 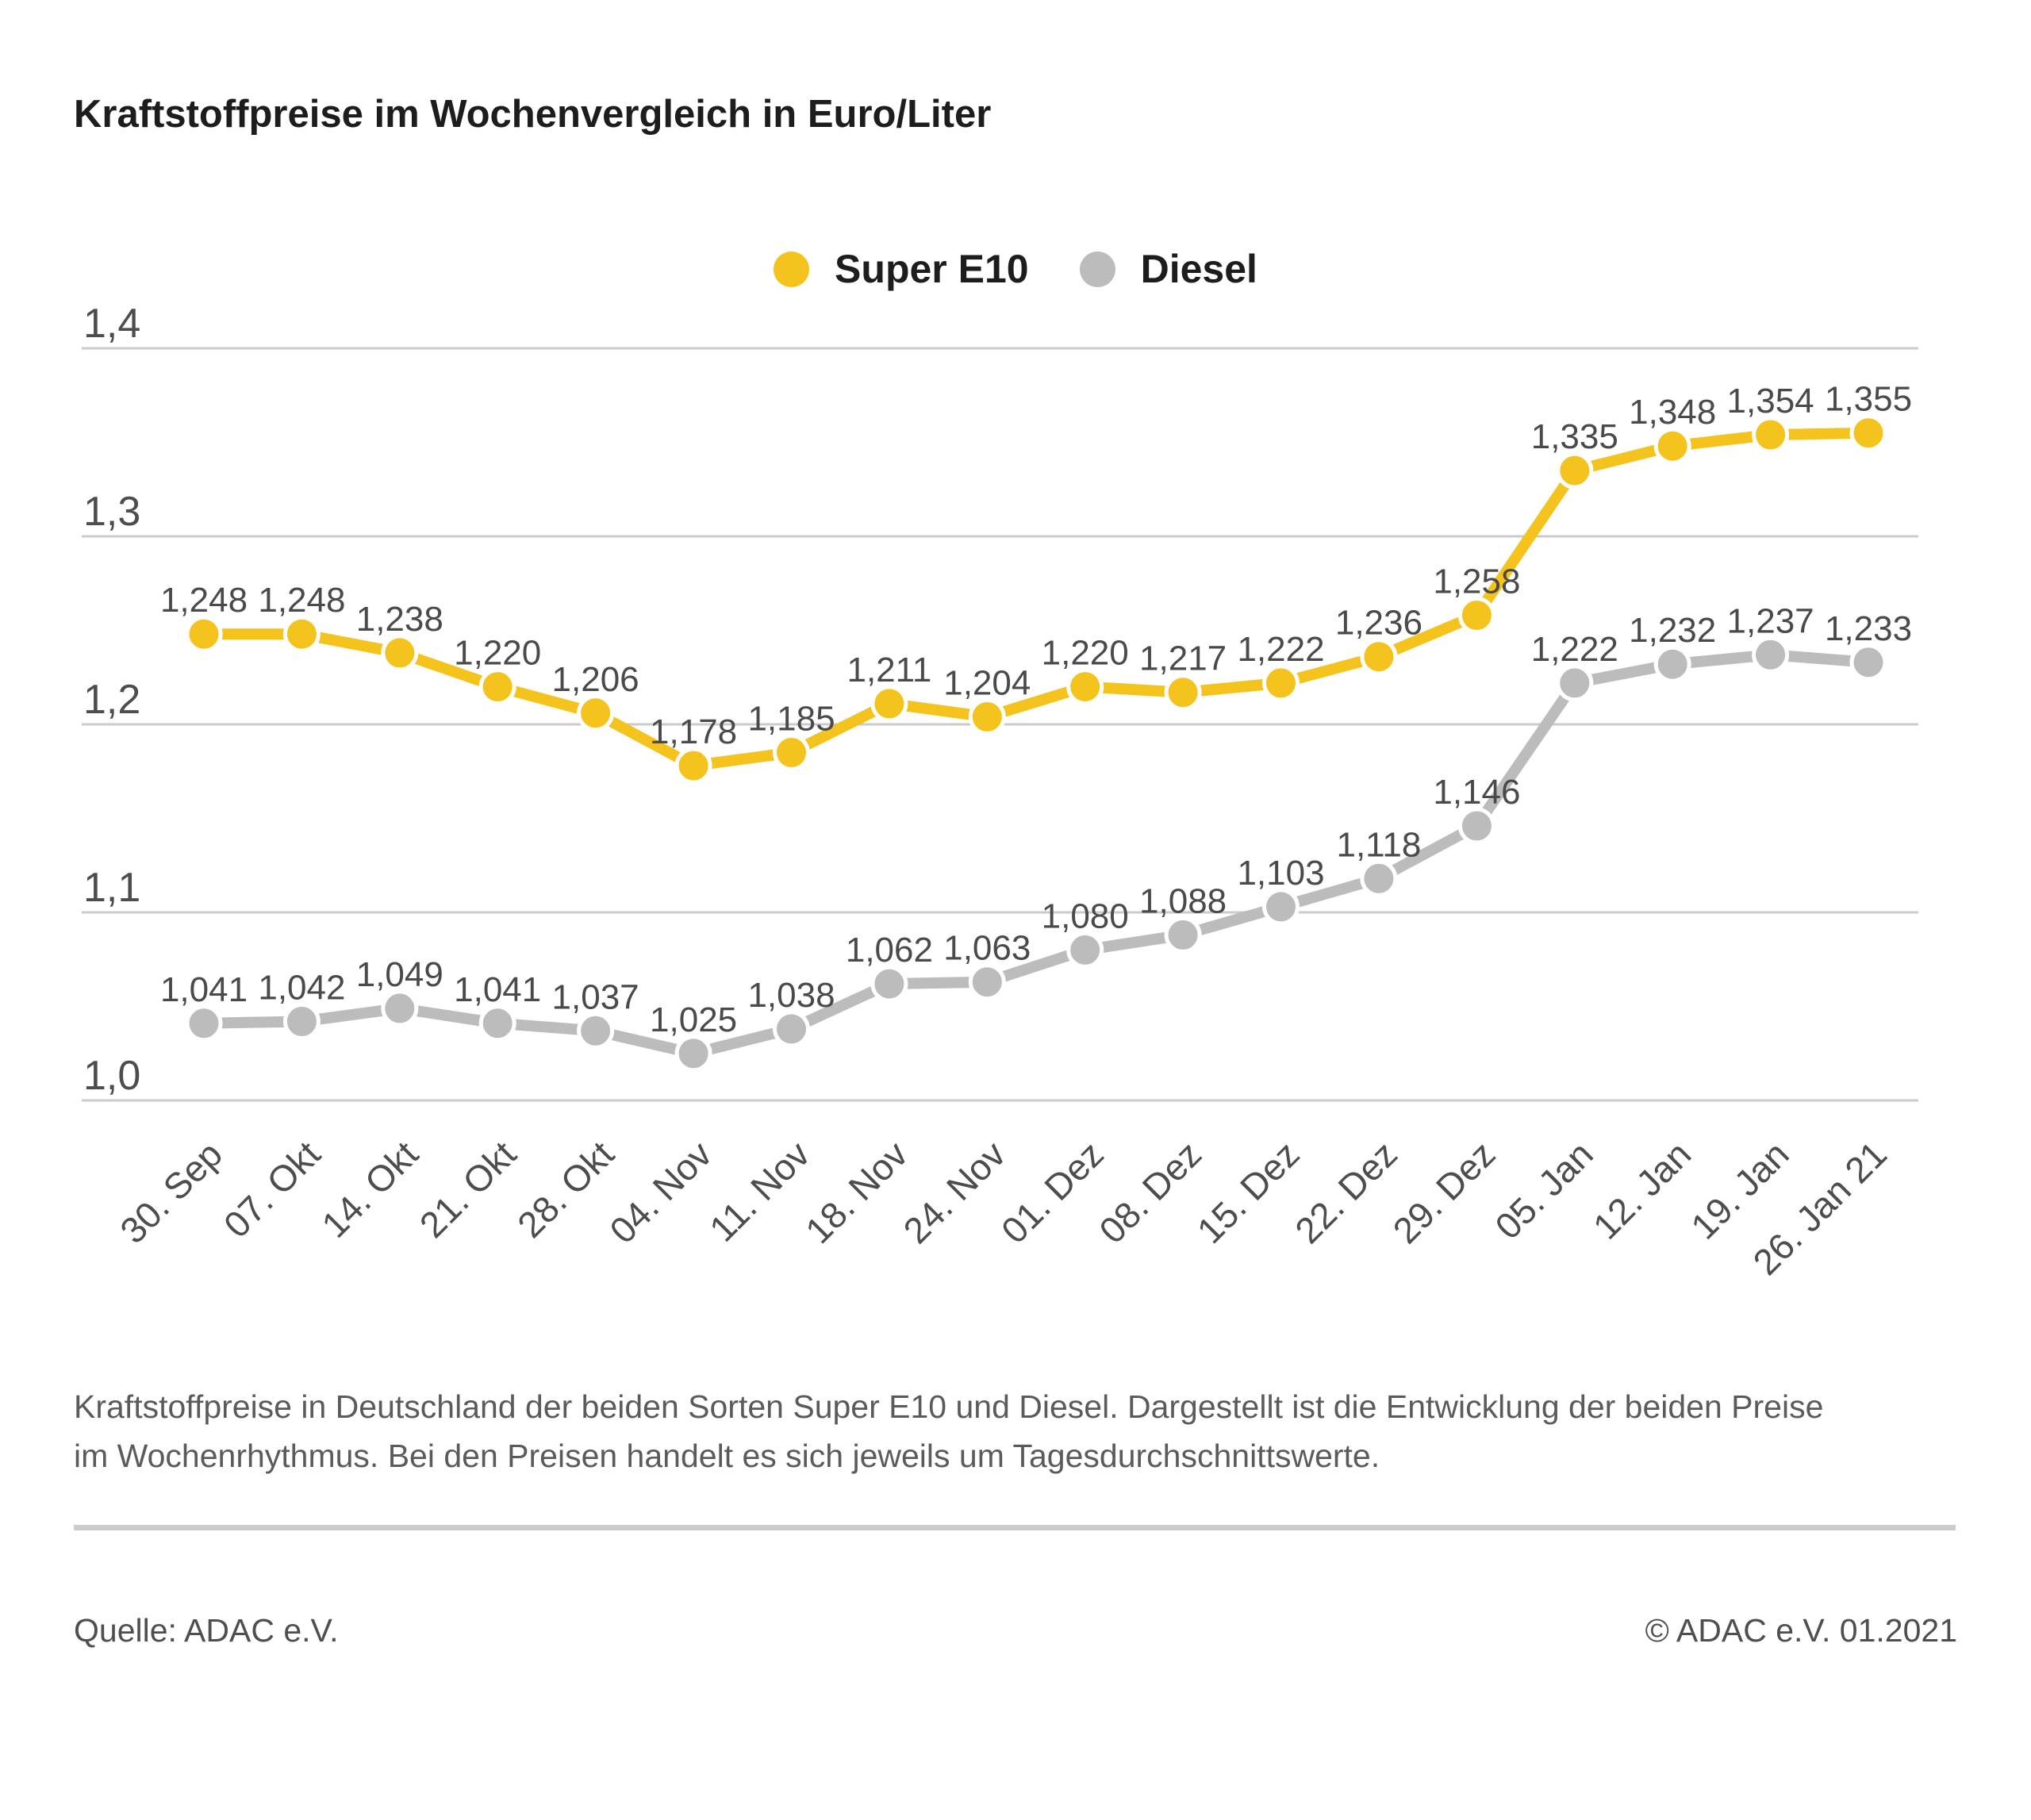 What do you see at coordinates (1801, 1630) in the screenshot?
I see `copyright-text: © ADAC e.V. 01.2021` at bounding box center [1801, 1630].